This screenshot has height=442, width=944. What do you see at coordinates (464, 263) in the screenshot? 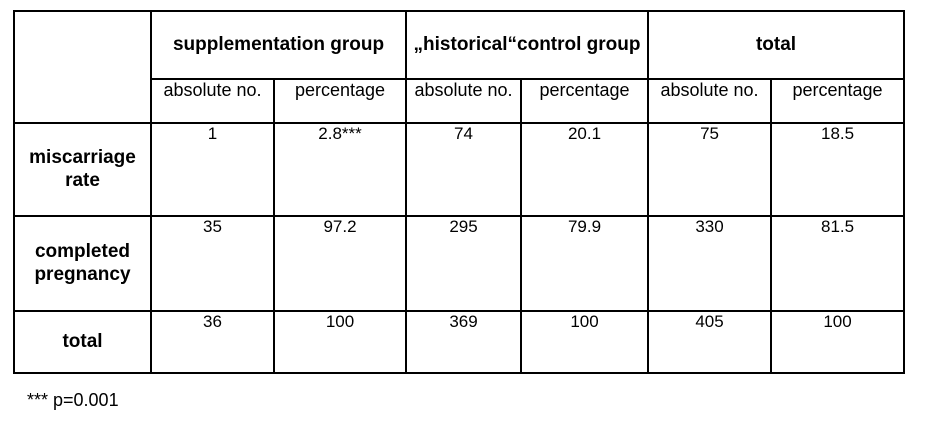
I see `table-cell: 295` at bounding box center [464, 263].